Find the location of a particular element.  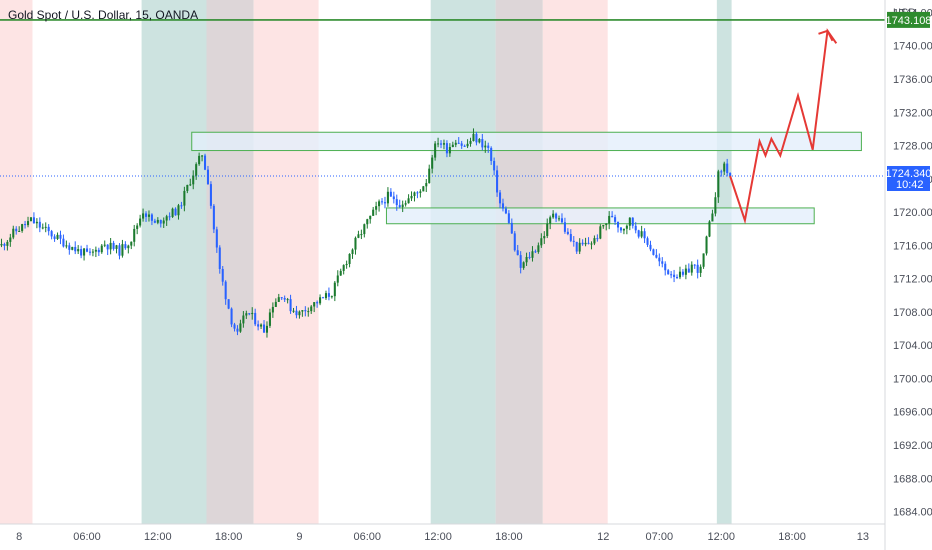

y-tick-label: 1696.000 is located at coordinates (912, 413).